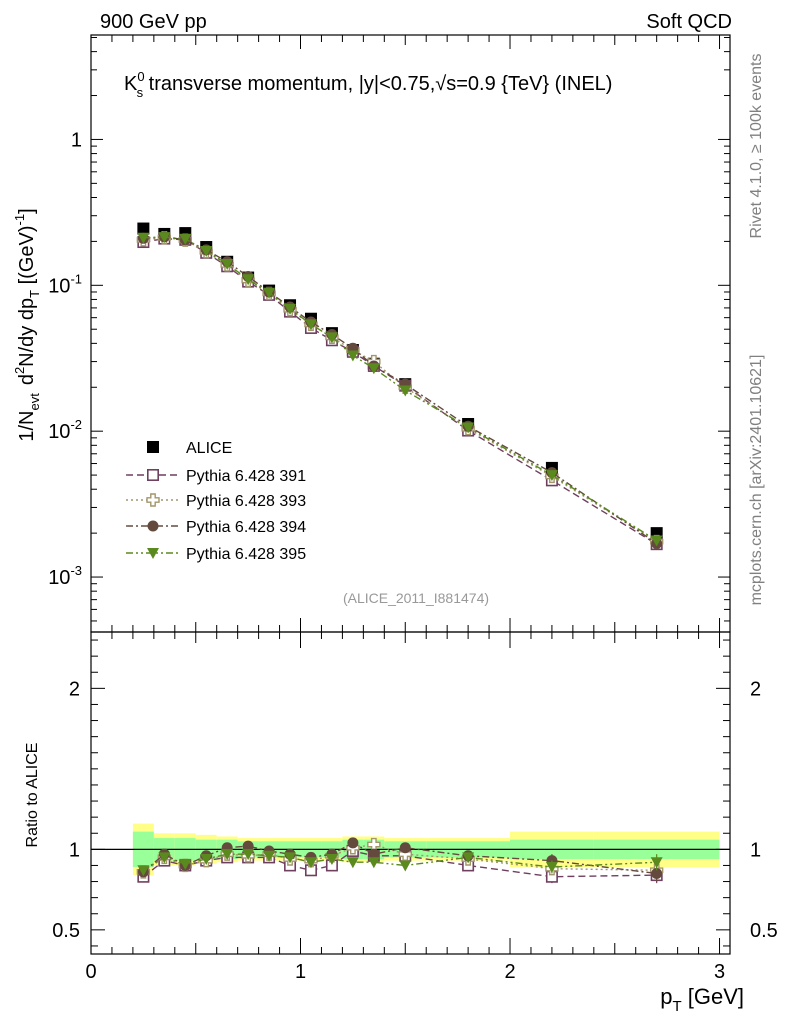 The width and height of the screenshot is (786, 1024). Describe the element at coordinates (756, 480) in the screenshot. I see `mcplots-reference-label: mcplots.cern.ch [arXiv:2401.10621]` at that location.